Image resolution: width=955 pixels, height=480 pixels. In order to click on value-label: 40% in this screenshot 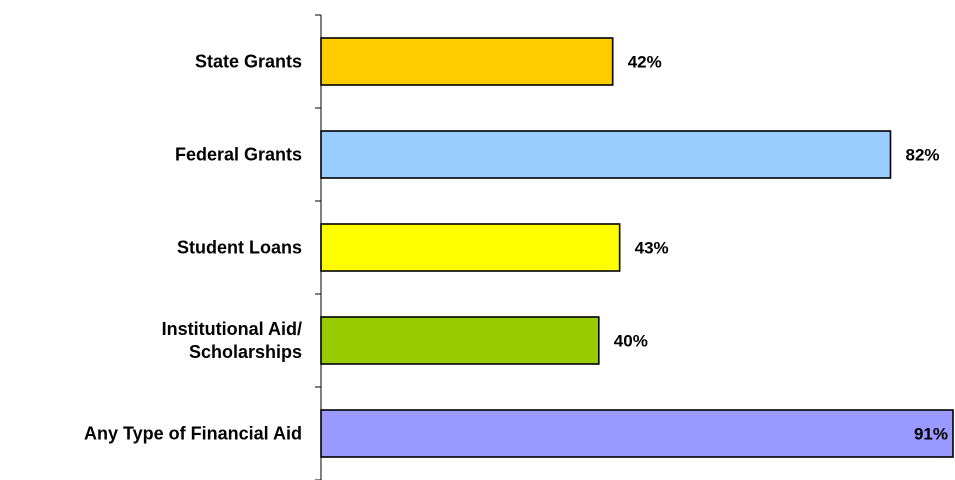, I will do `click(631, 341)`.